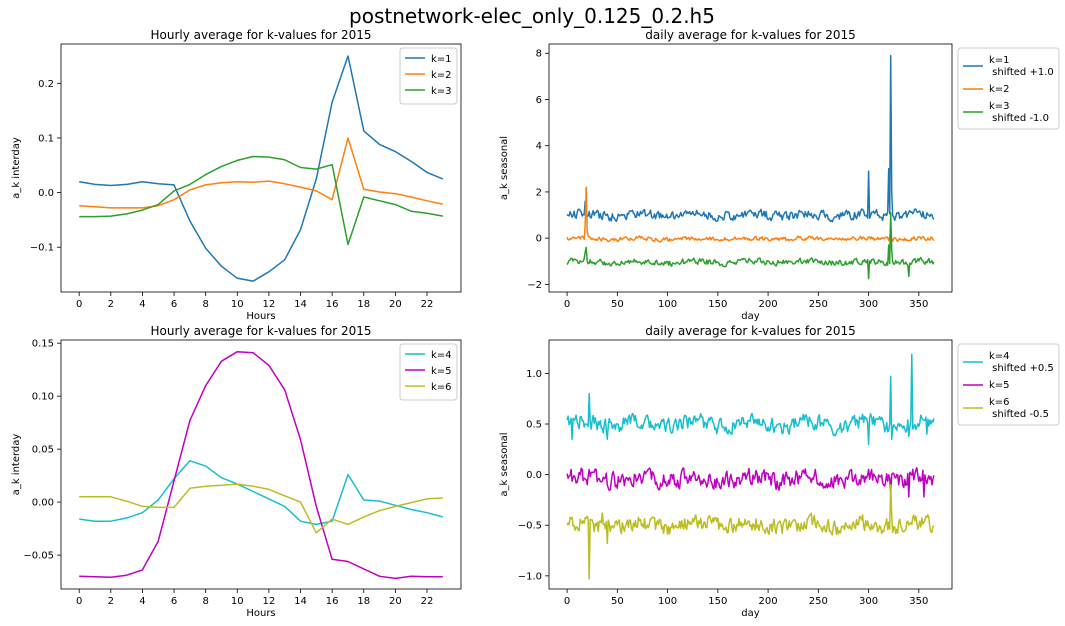 Image resolution: width=1065 pixels, height=626 pixels. Describe the element at coordinates (43, 397) in the screenshot. I see `y-tick-label: 0.10` at that location.